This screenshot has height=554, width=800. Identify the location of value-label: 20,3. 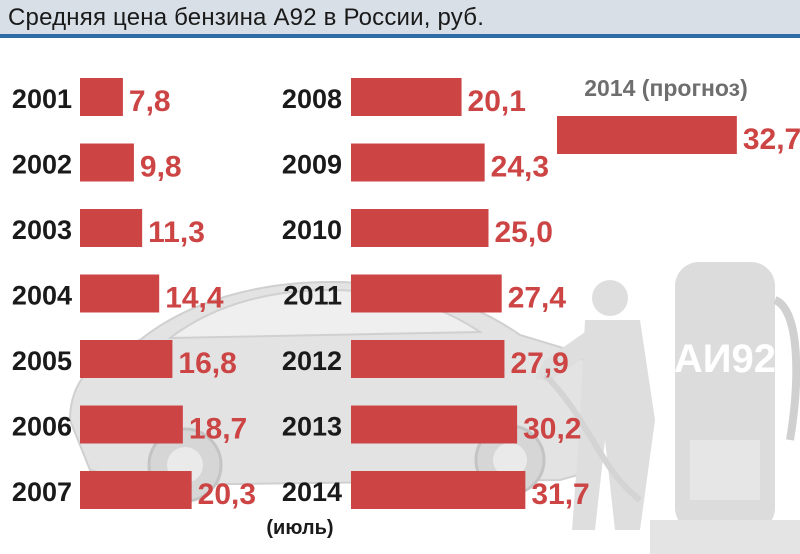
(227, 494).